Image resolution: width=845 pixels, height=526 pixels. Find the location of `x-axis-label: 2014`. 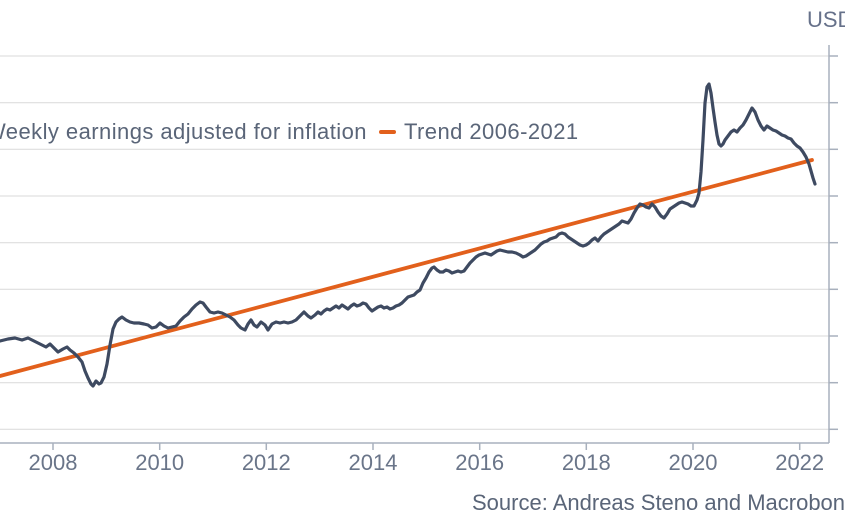

x-axis-label: 2014 is located at coordinates (373, 462).